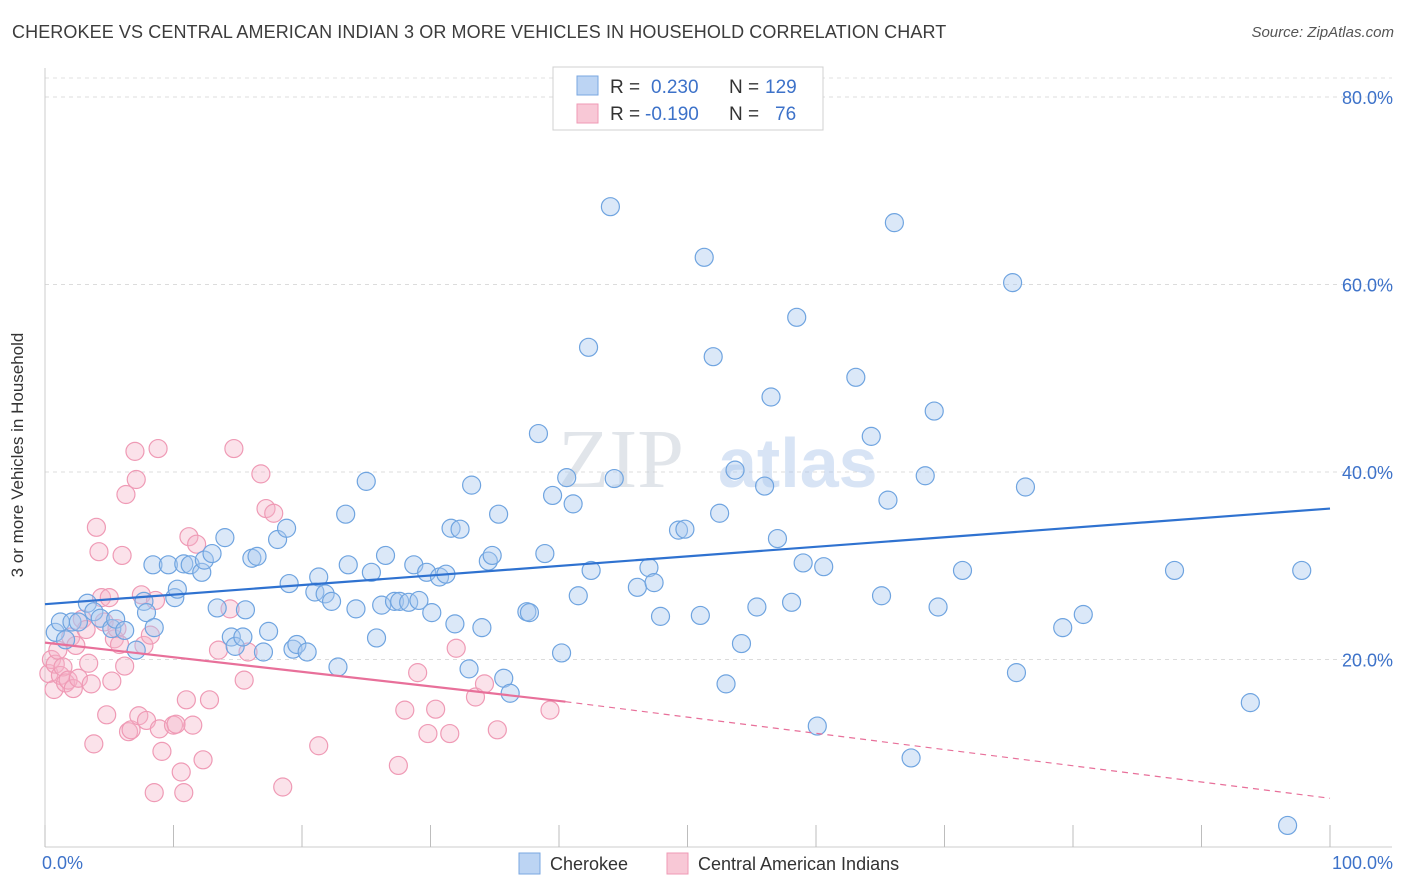 This screenshot has width=1406, height=892. What do you see at coordinates (708, 863) in the screenshot?
I see `bottom-legend: Cherokee Central American Indians` at bounding box center [708, 863].